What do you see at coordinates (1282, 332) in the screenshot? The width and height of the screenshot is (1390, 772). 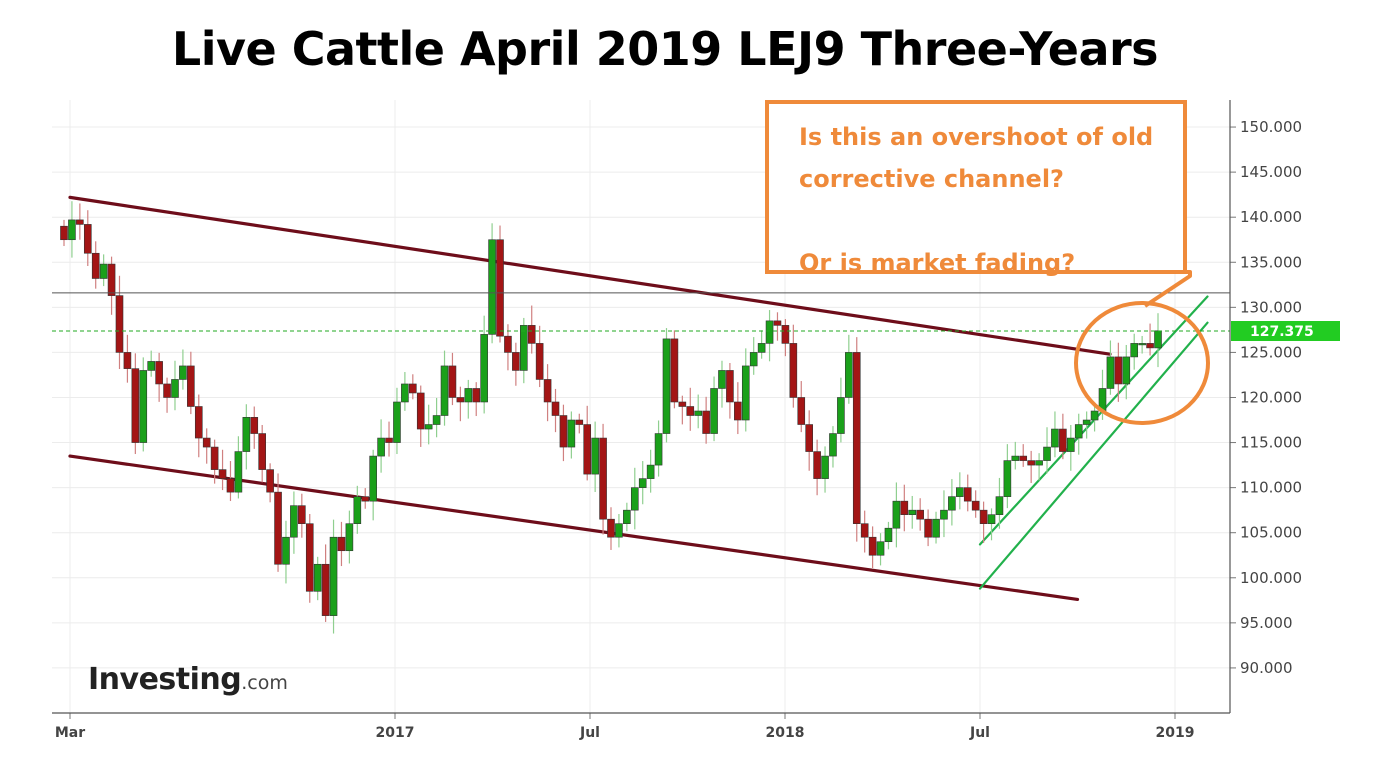 I see `last-price-label: 127.375` at bounding box center [1282, 332].